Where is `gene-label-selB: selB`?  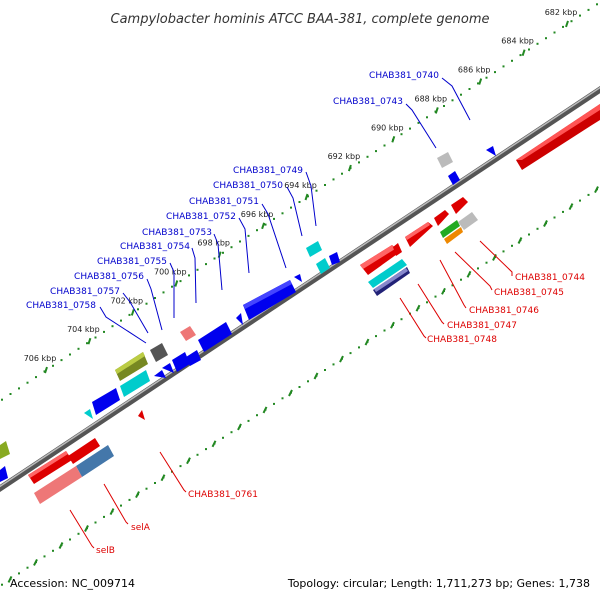
gene-label-selB: selB is located at coordinates (105, 551).